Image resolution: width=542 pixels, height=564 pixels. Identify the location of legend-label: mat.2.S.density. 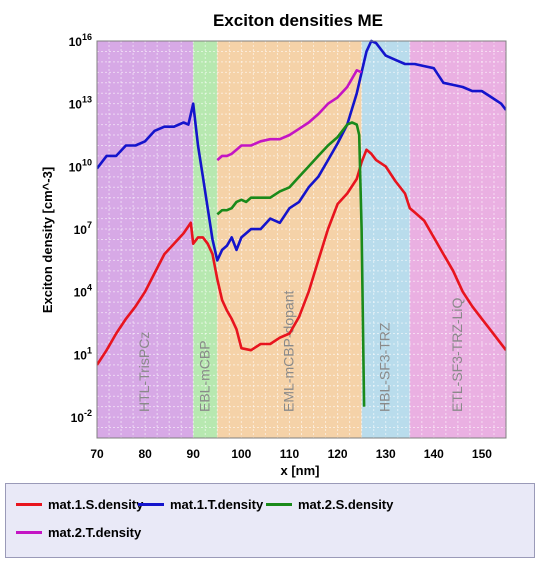
(346, 504).